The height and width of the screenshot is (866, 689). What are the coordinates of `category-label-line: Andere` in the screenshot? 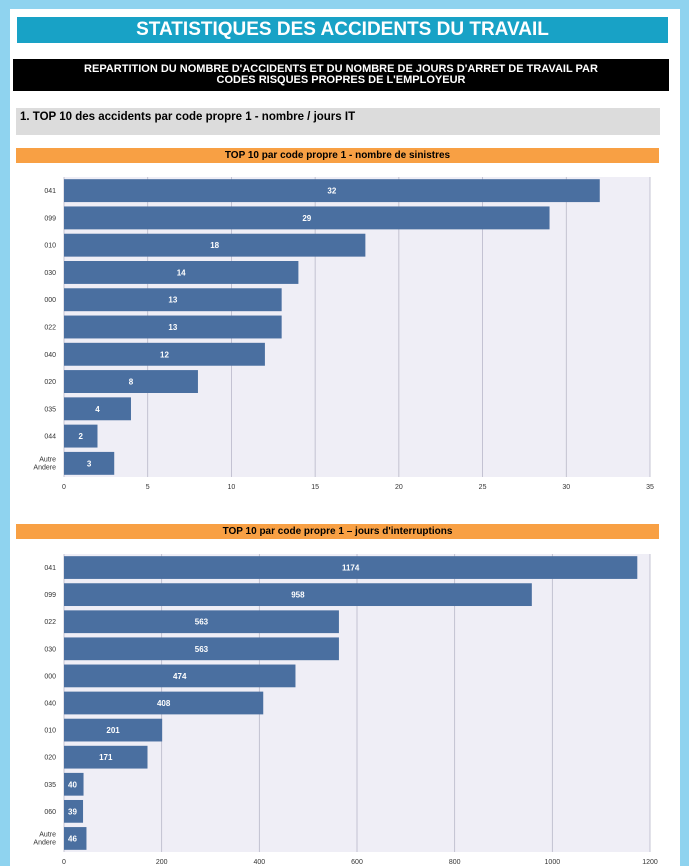 It's located at (44, 842).